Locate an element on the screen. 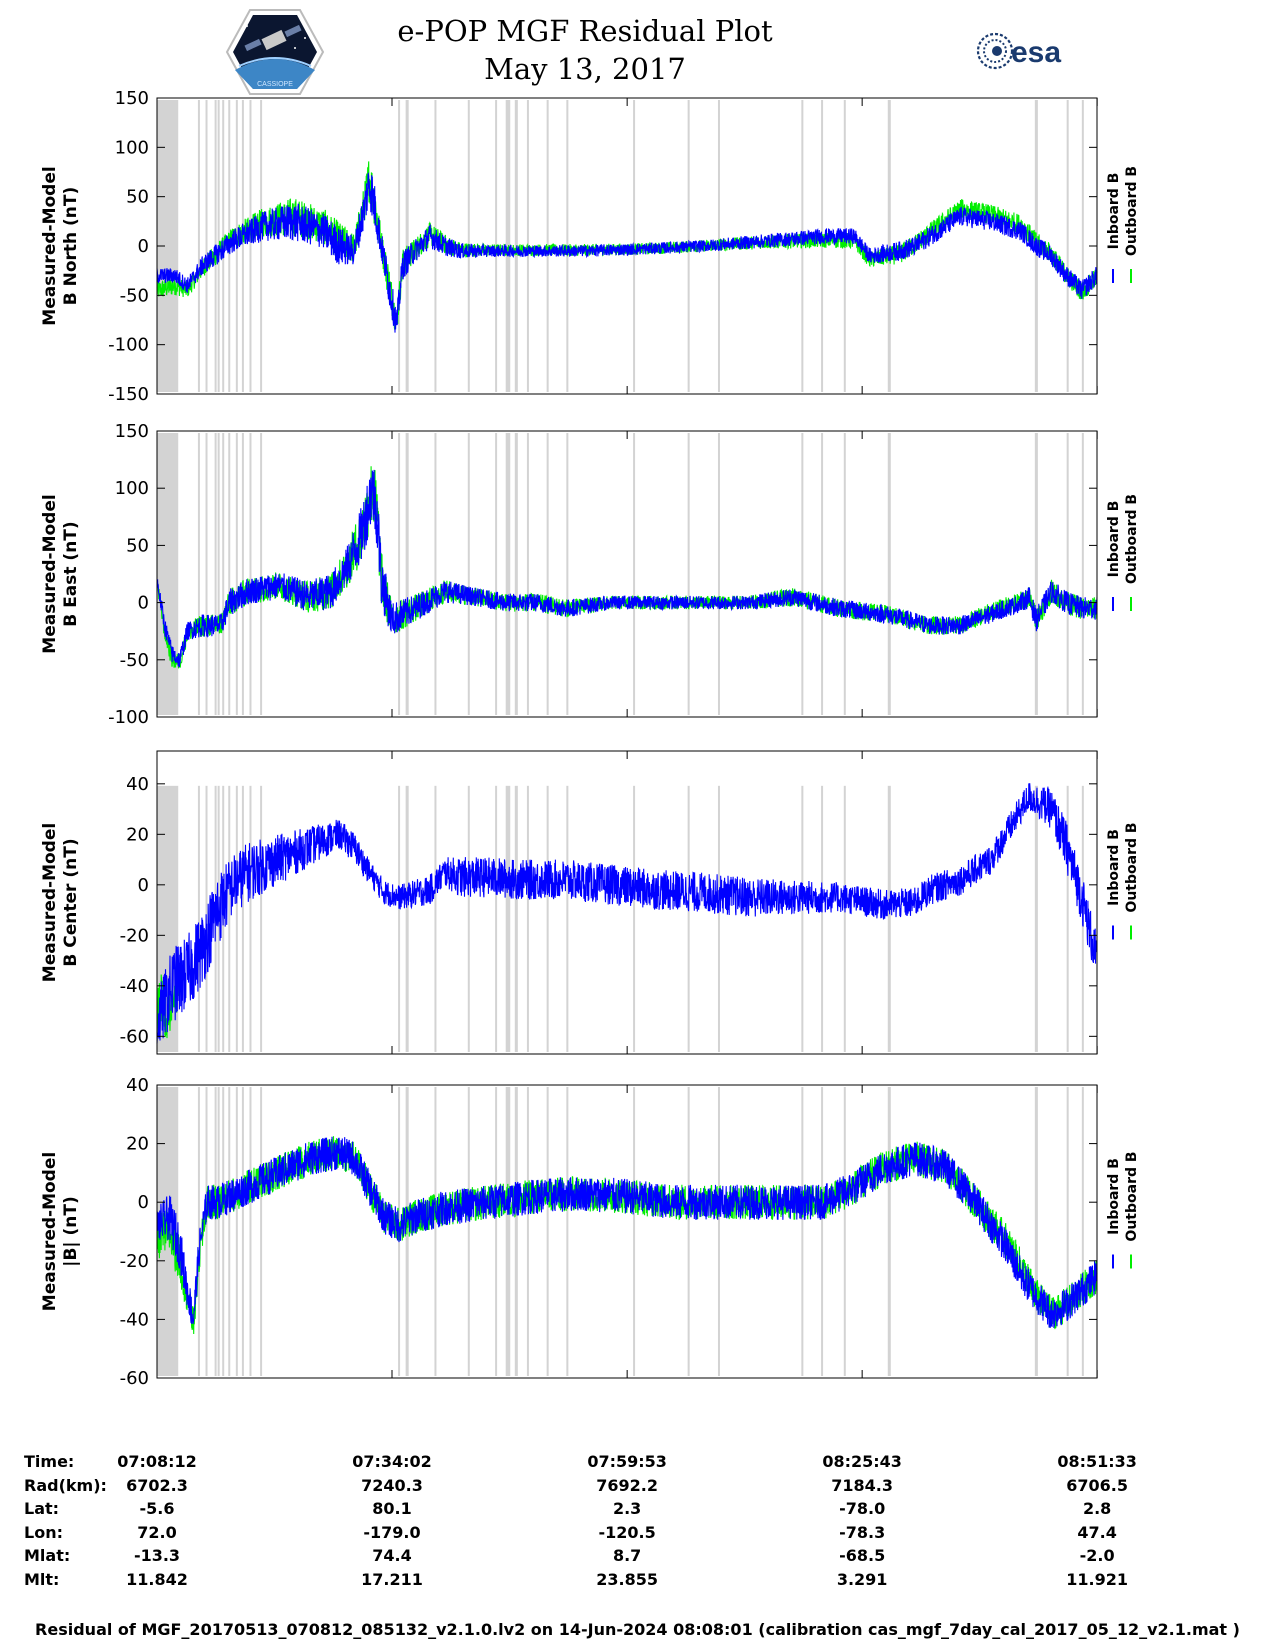 The width and height of the screenshot is (1275, 1650). esa-text: esa is located at coordinates (1036, 52).